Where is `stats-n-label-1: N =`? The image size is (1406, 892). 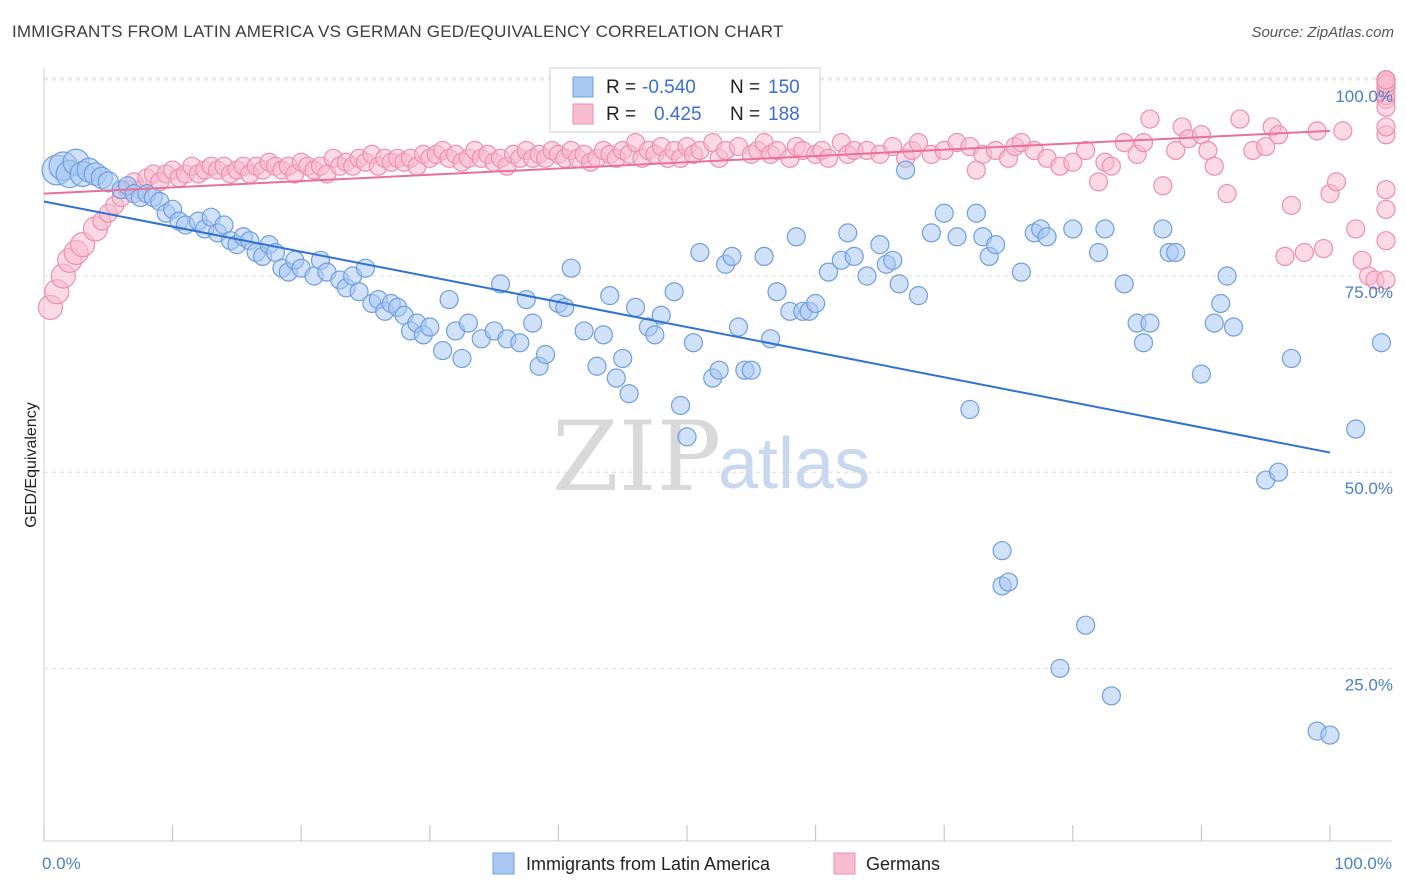 stats-n-label-1: N = is located at coordinates (745, 87).